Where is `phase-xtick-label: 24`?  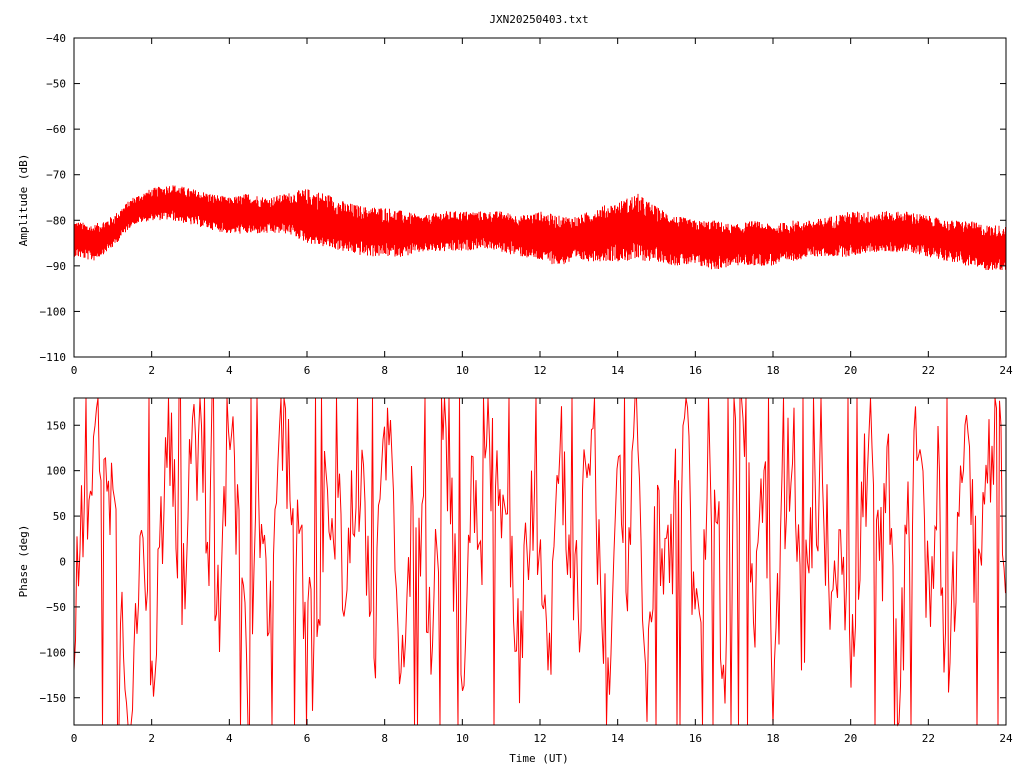
phase-xtick-label: 24 is located at coordinates (1006, 738).